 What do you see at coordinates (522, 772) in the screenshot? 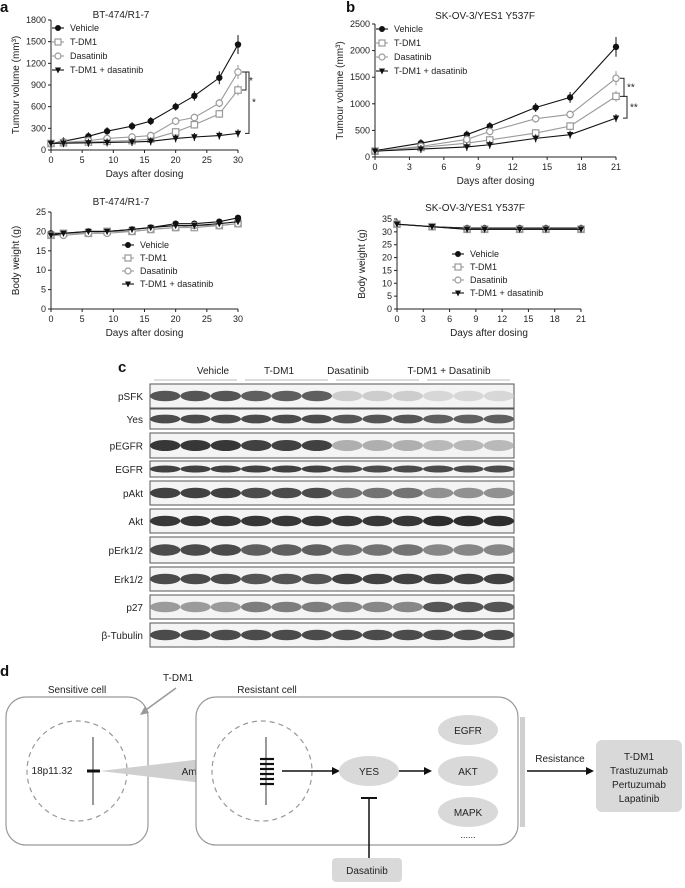
I see `resistance-bar` at bounding box center [522, 772].